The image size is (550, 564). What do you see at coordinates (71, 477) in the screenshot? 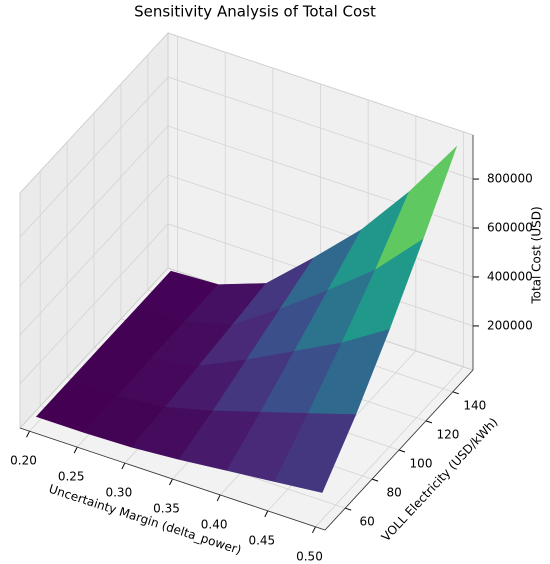
I see `x-tick-label: 0.25` at bounding box center [71, 477].